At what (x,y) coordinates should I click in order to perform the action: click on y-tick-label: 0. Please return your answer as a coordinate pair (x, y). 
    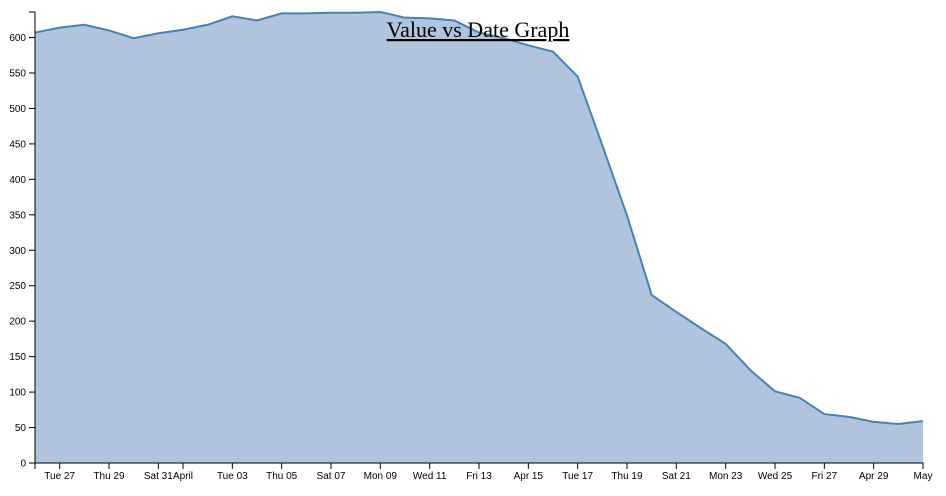
    Looking at the image, I should click on (23, 464).